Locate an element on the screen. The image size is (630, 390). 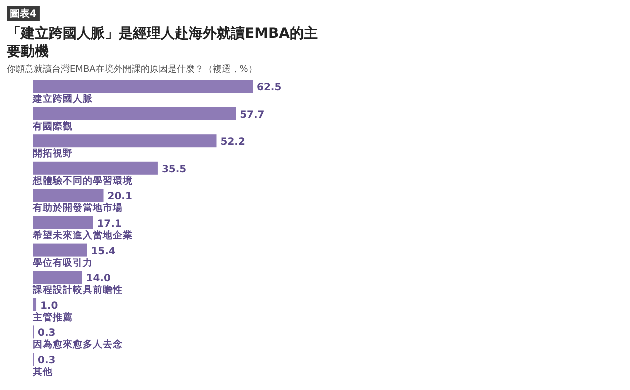
y-tick-label: 有助於開發當地市場 is located at coordinates (77, 208).